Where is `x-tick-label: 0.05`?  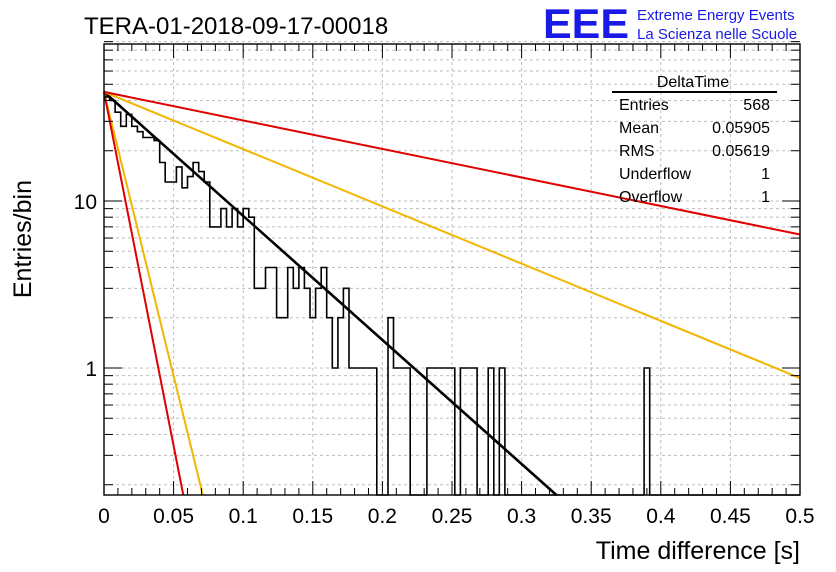 x-tick-label: 0.05 is located at coordinates (173, 516).